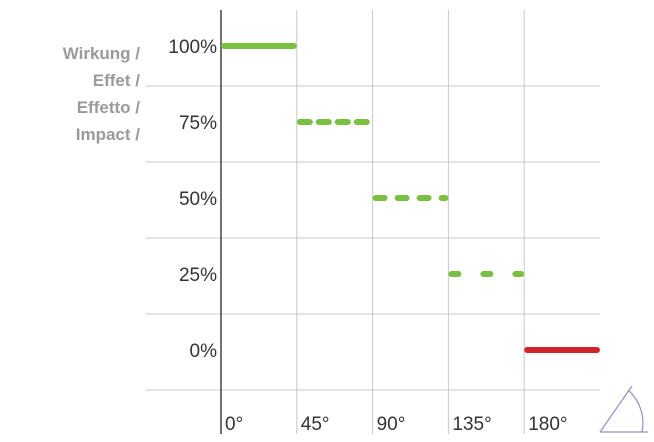 Image resolution: width=654 pixels, height=442 pixels. Describe the element at coordinates (547, 424) in the screenshot. I see `x-tick-label: 180°` at that location.